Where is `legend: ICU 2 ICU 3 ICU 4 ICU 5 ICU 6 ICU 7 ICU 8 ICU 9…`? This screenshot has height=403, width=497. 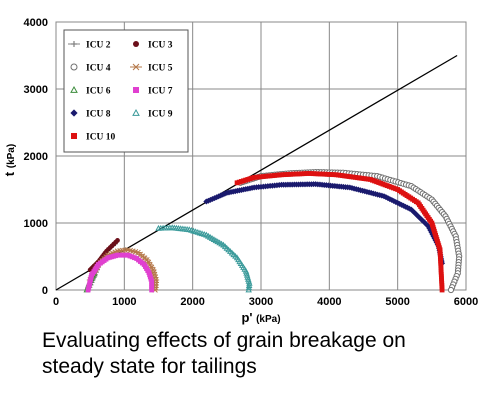
legend: ICU 2 ICU 3 ICU 4 ICU 5 ICU 6 ICU 7 ICU 8 ICU 9… is located at coordinates (126, 91).